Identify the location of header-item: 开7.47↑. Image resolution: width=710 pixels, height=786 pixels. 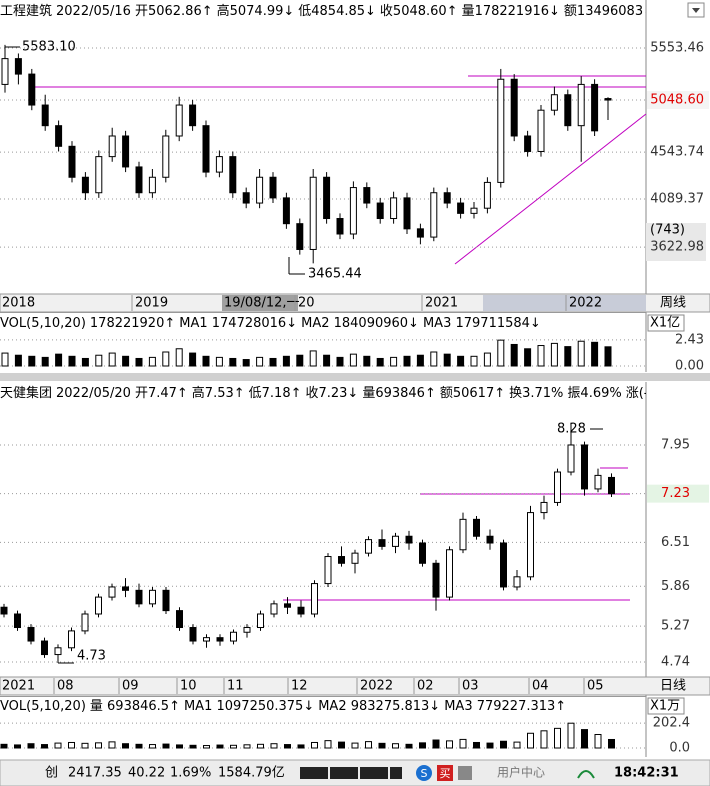
(161, 393).